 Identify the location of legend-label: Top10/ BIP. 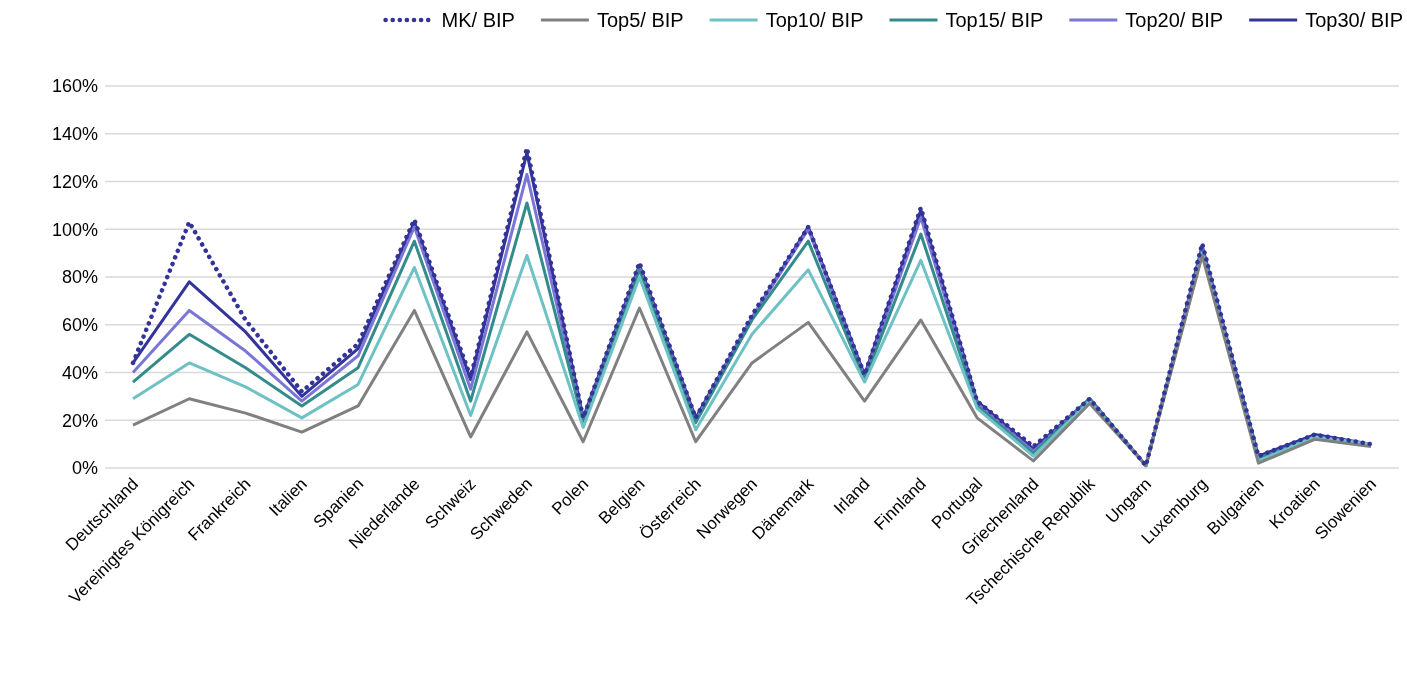
(814, 20).